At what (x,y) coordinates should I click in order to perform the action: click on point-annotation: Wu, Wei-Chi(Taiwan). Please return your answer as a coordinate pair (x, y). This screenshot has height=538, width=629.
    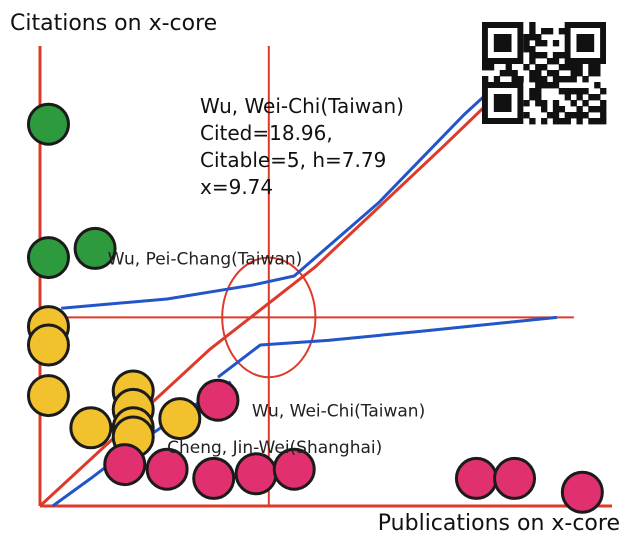
    Looking at the image, I should click on (338, 411).